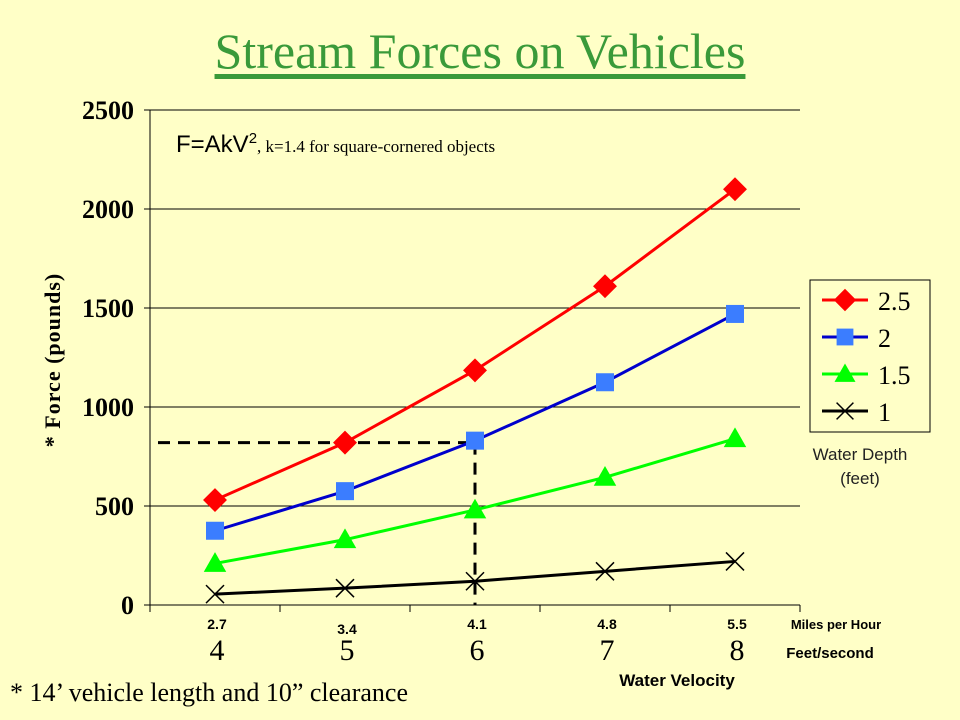 This screenshot has height=720, width=960. What do you see at coordinates (108, 308) in the screenshot?
I see `y-tick-label: 1500` at bounding box center [108, 308].